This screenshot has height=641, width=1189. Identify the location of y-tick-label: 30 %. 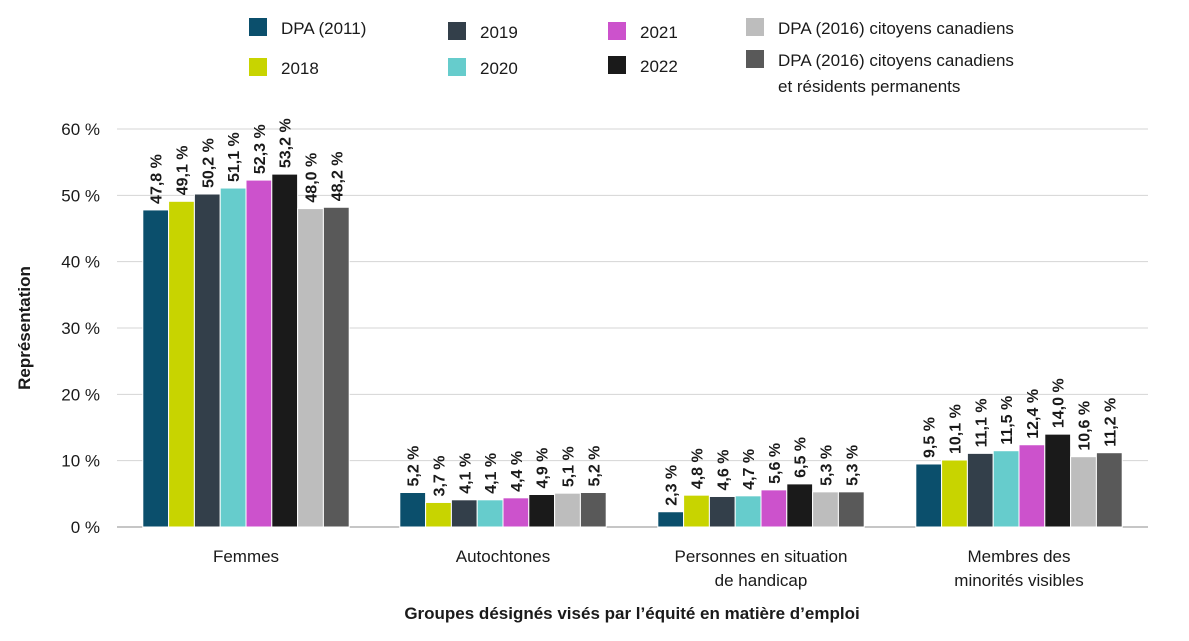
(80, 328).